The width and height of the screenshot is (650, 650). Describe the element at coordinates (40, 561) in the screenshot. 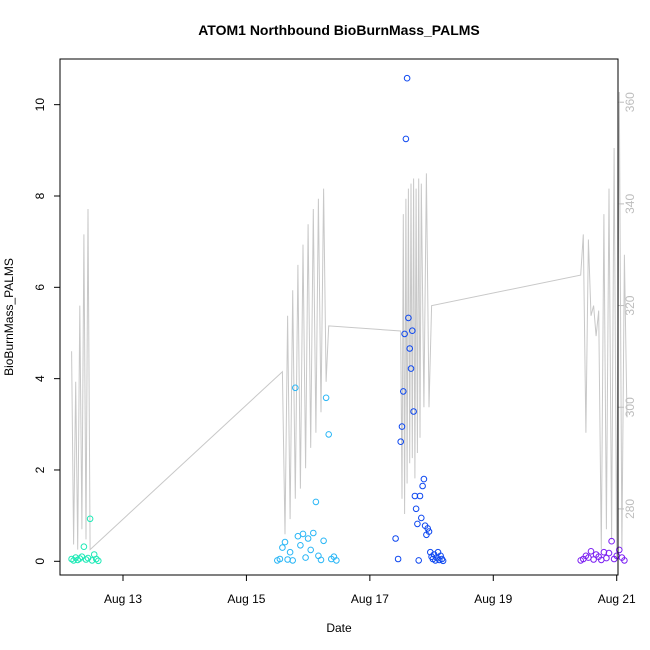

I see `y-tick-label: 0` at that location.